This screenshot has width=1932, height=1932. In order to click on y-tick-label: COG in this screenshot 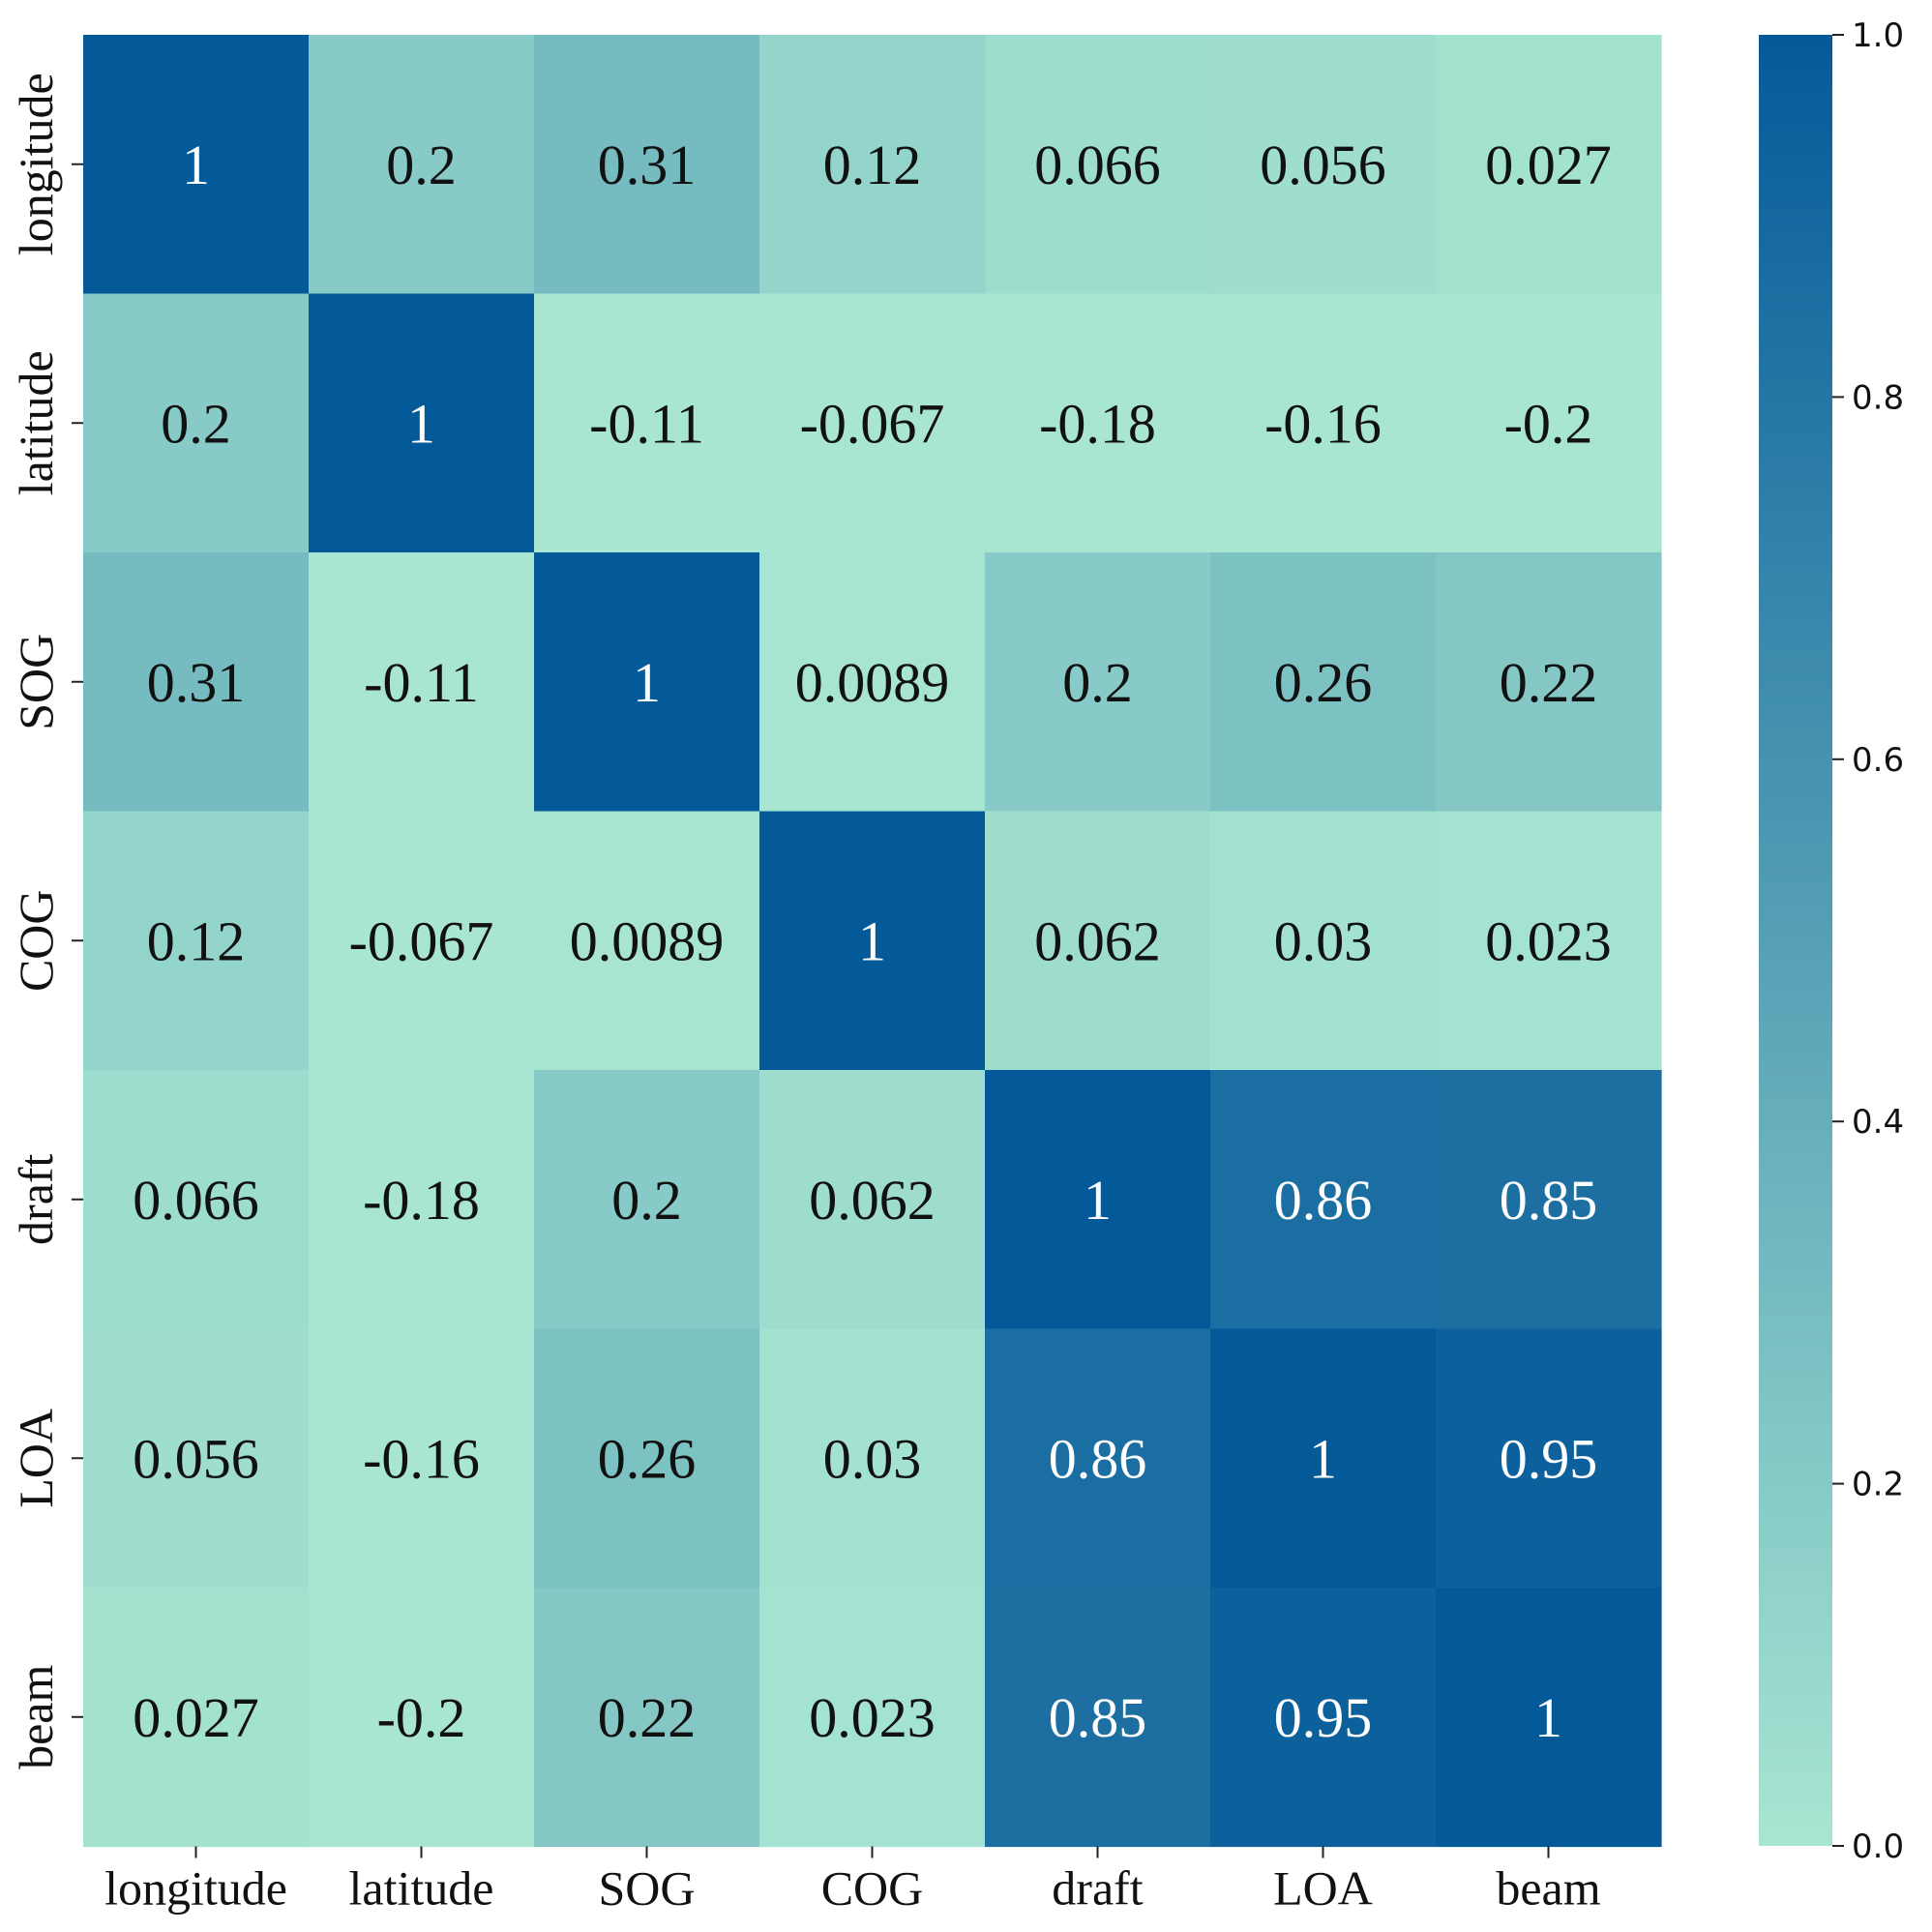, I will do `click(36, 940)`.